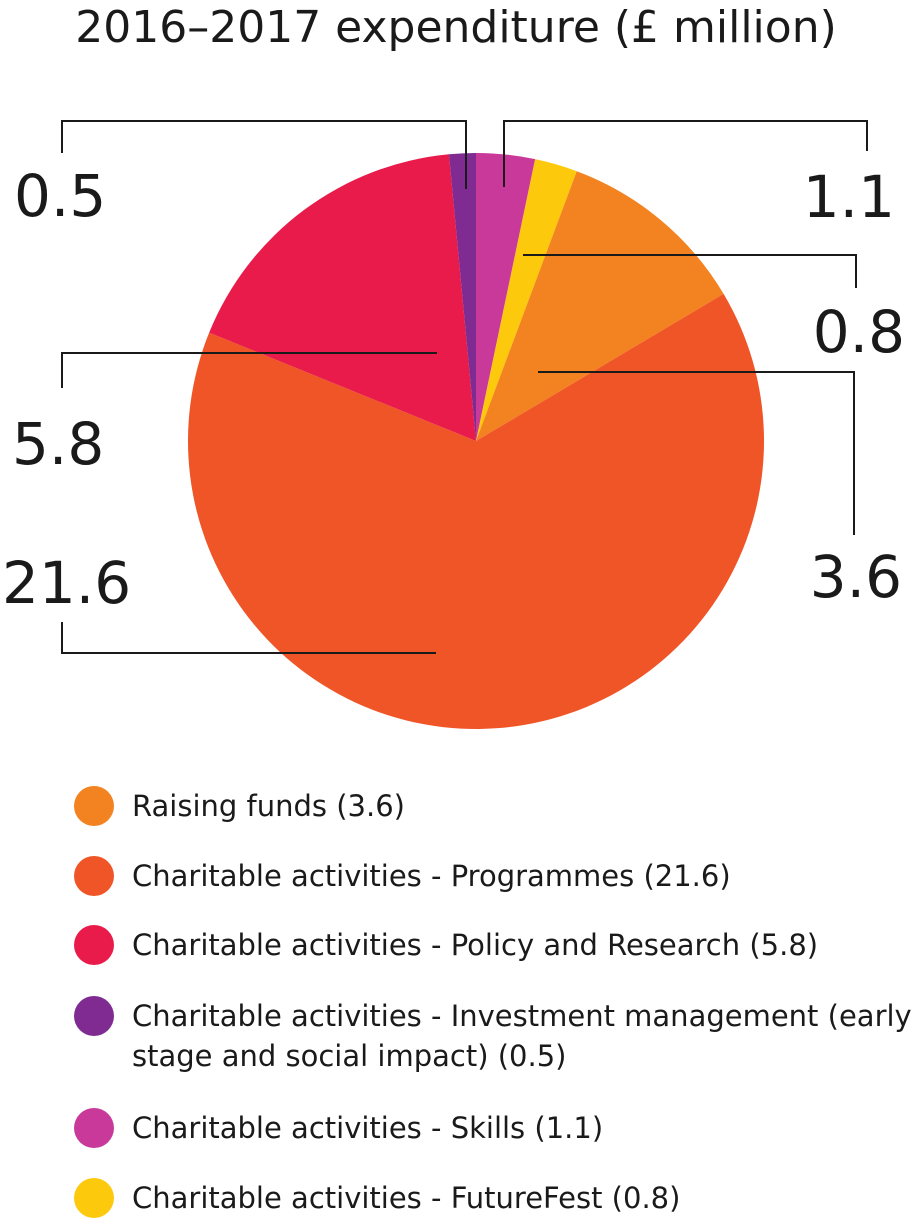 Image resolution: width=912 pixels, height=1218 pixels. I want to click on legend-label: Raising funds (3.6), so click(268, 806).